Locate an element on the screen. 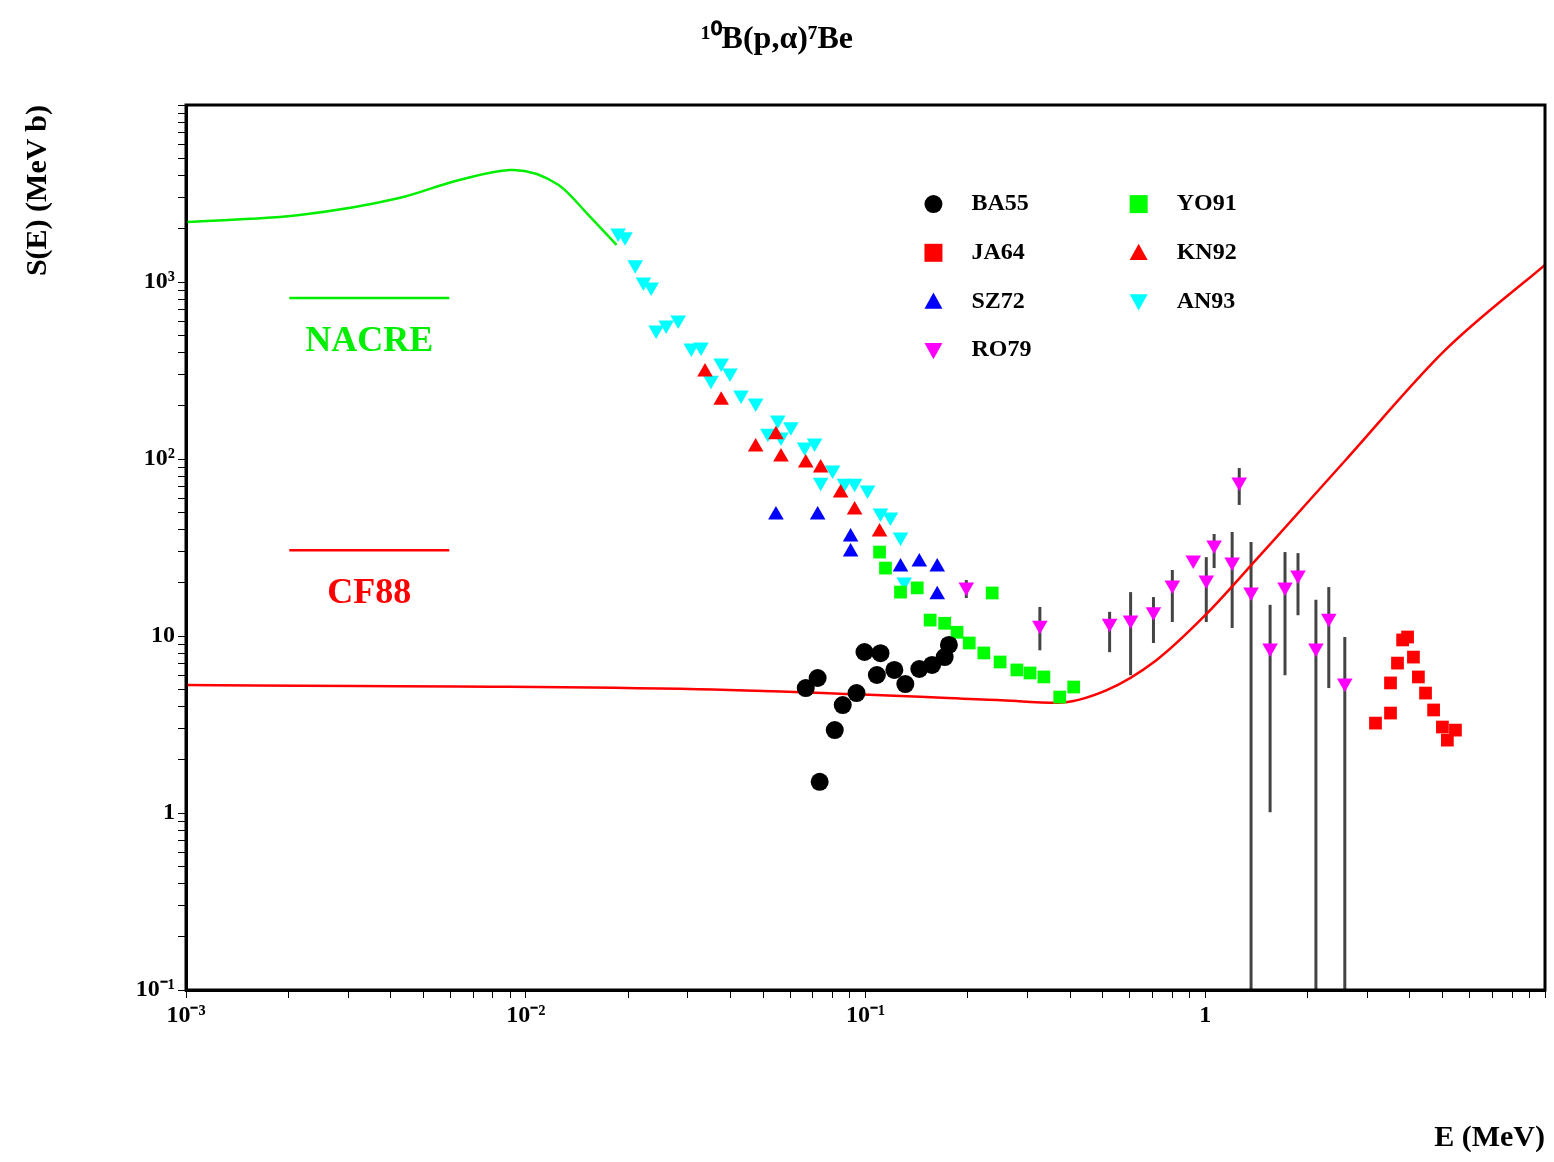 The height and width of the screenshot is (1162, 1554). x-axis-title: E (MeV) is located at coordinates (1489, 1135).